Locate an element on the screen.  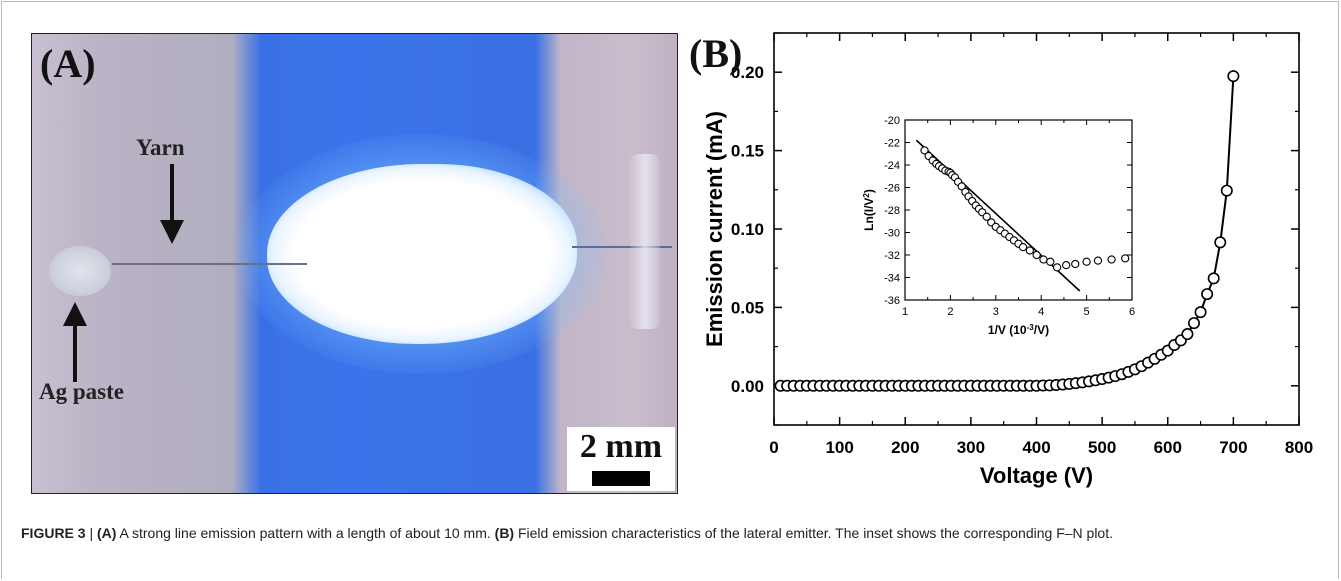
panel-label-b: (B) is located at coordinates (716, 53).